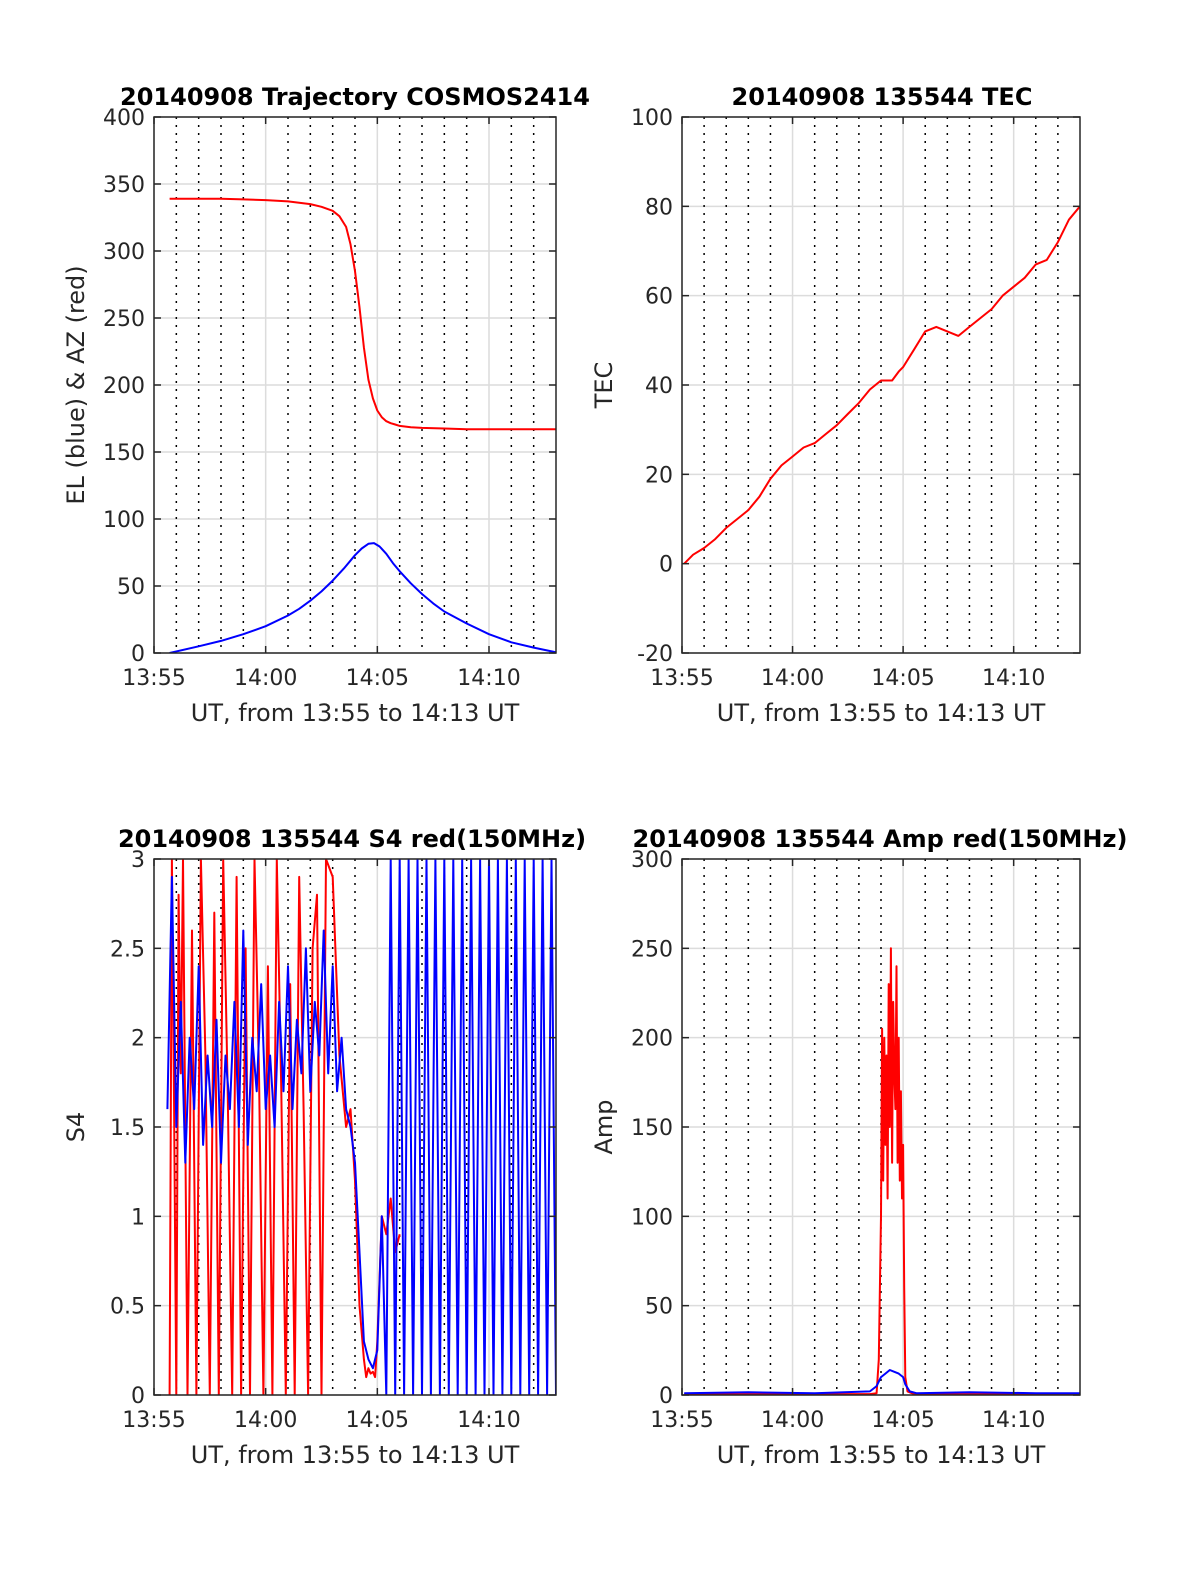 Image resolution: width=1200 pixels, height=1575 pixels. What do you see at coordinates (659, 386) in the screenshot?
I see `y-tick-label: 40` at bounding box center [659, 386].